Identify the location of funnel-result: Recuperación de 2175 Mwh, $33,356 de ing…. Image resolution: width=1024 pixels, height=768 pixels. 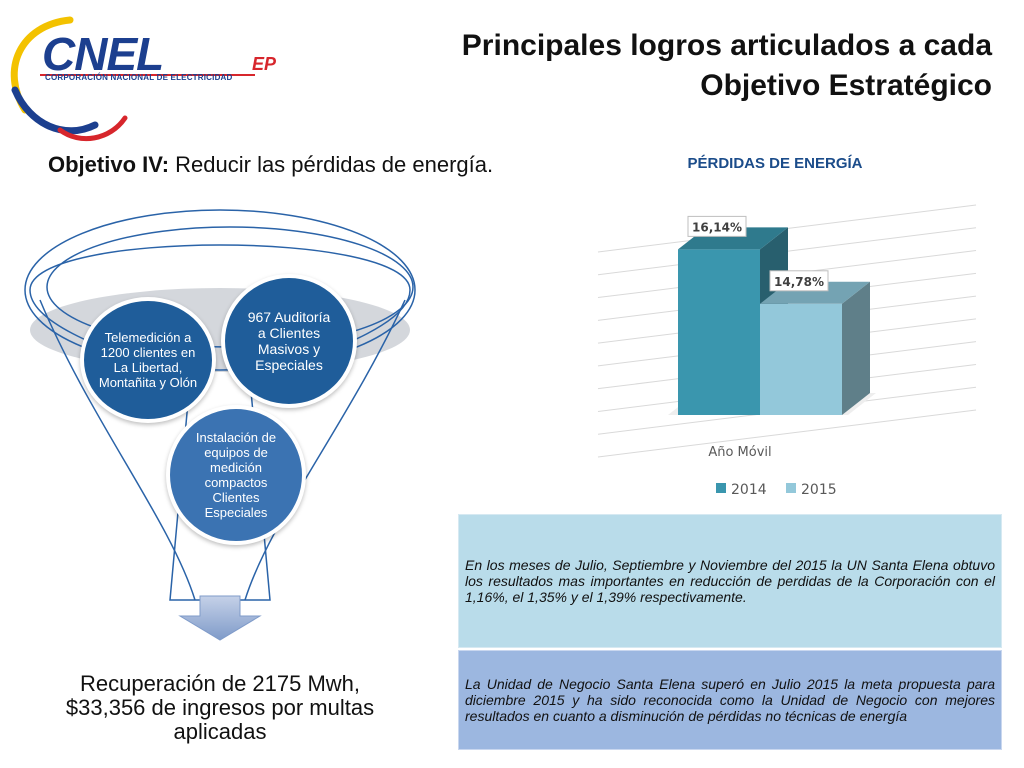
(220, 707).